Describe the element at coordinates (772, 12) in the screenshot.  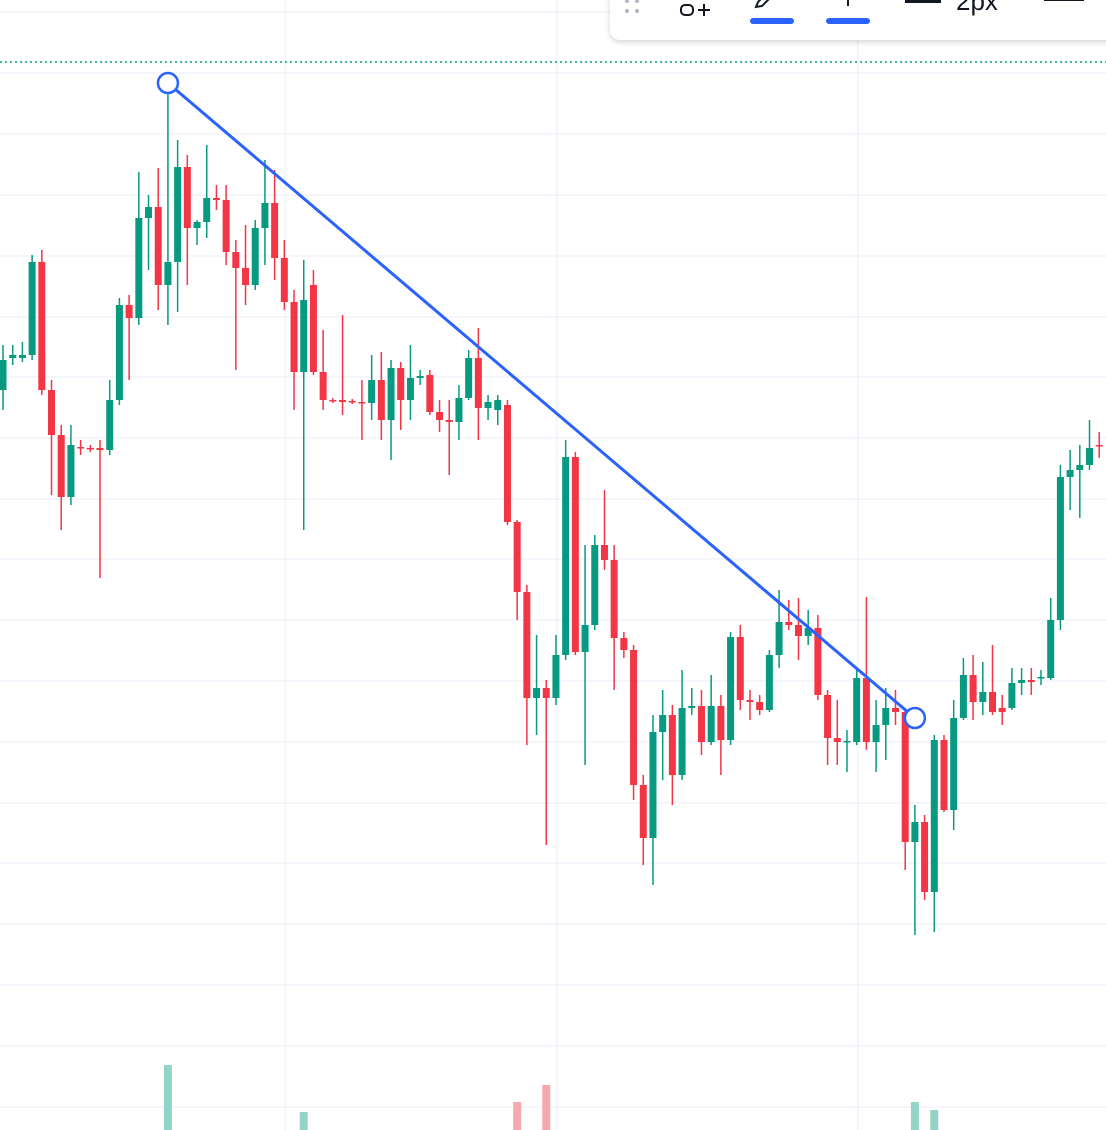
I see `color-button` at that location.